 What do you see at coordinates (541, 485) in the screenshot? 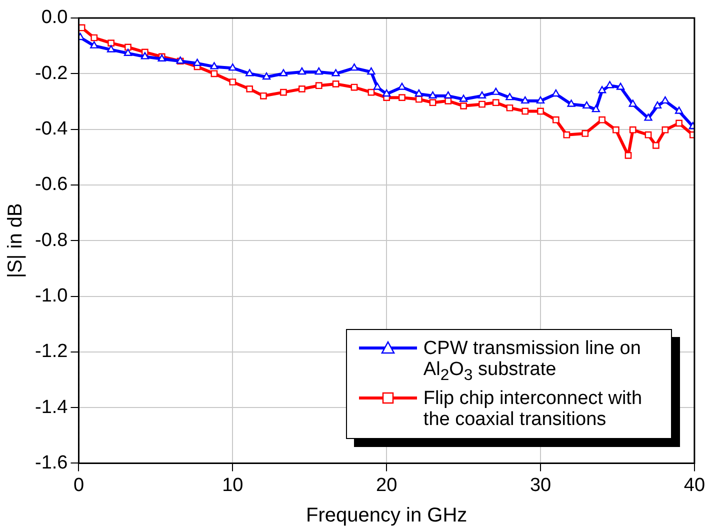
I see `x-tick-label: 30` at bounding box center [541, 485].